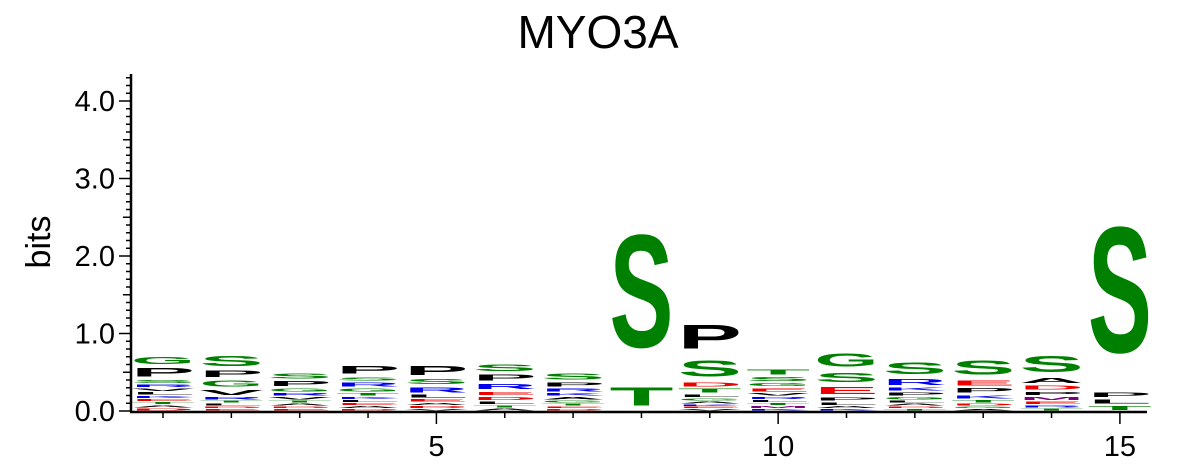  Describe the element at coordinates (39, 242) in the screenshot. I see `y-axis-label: bits` at that location.